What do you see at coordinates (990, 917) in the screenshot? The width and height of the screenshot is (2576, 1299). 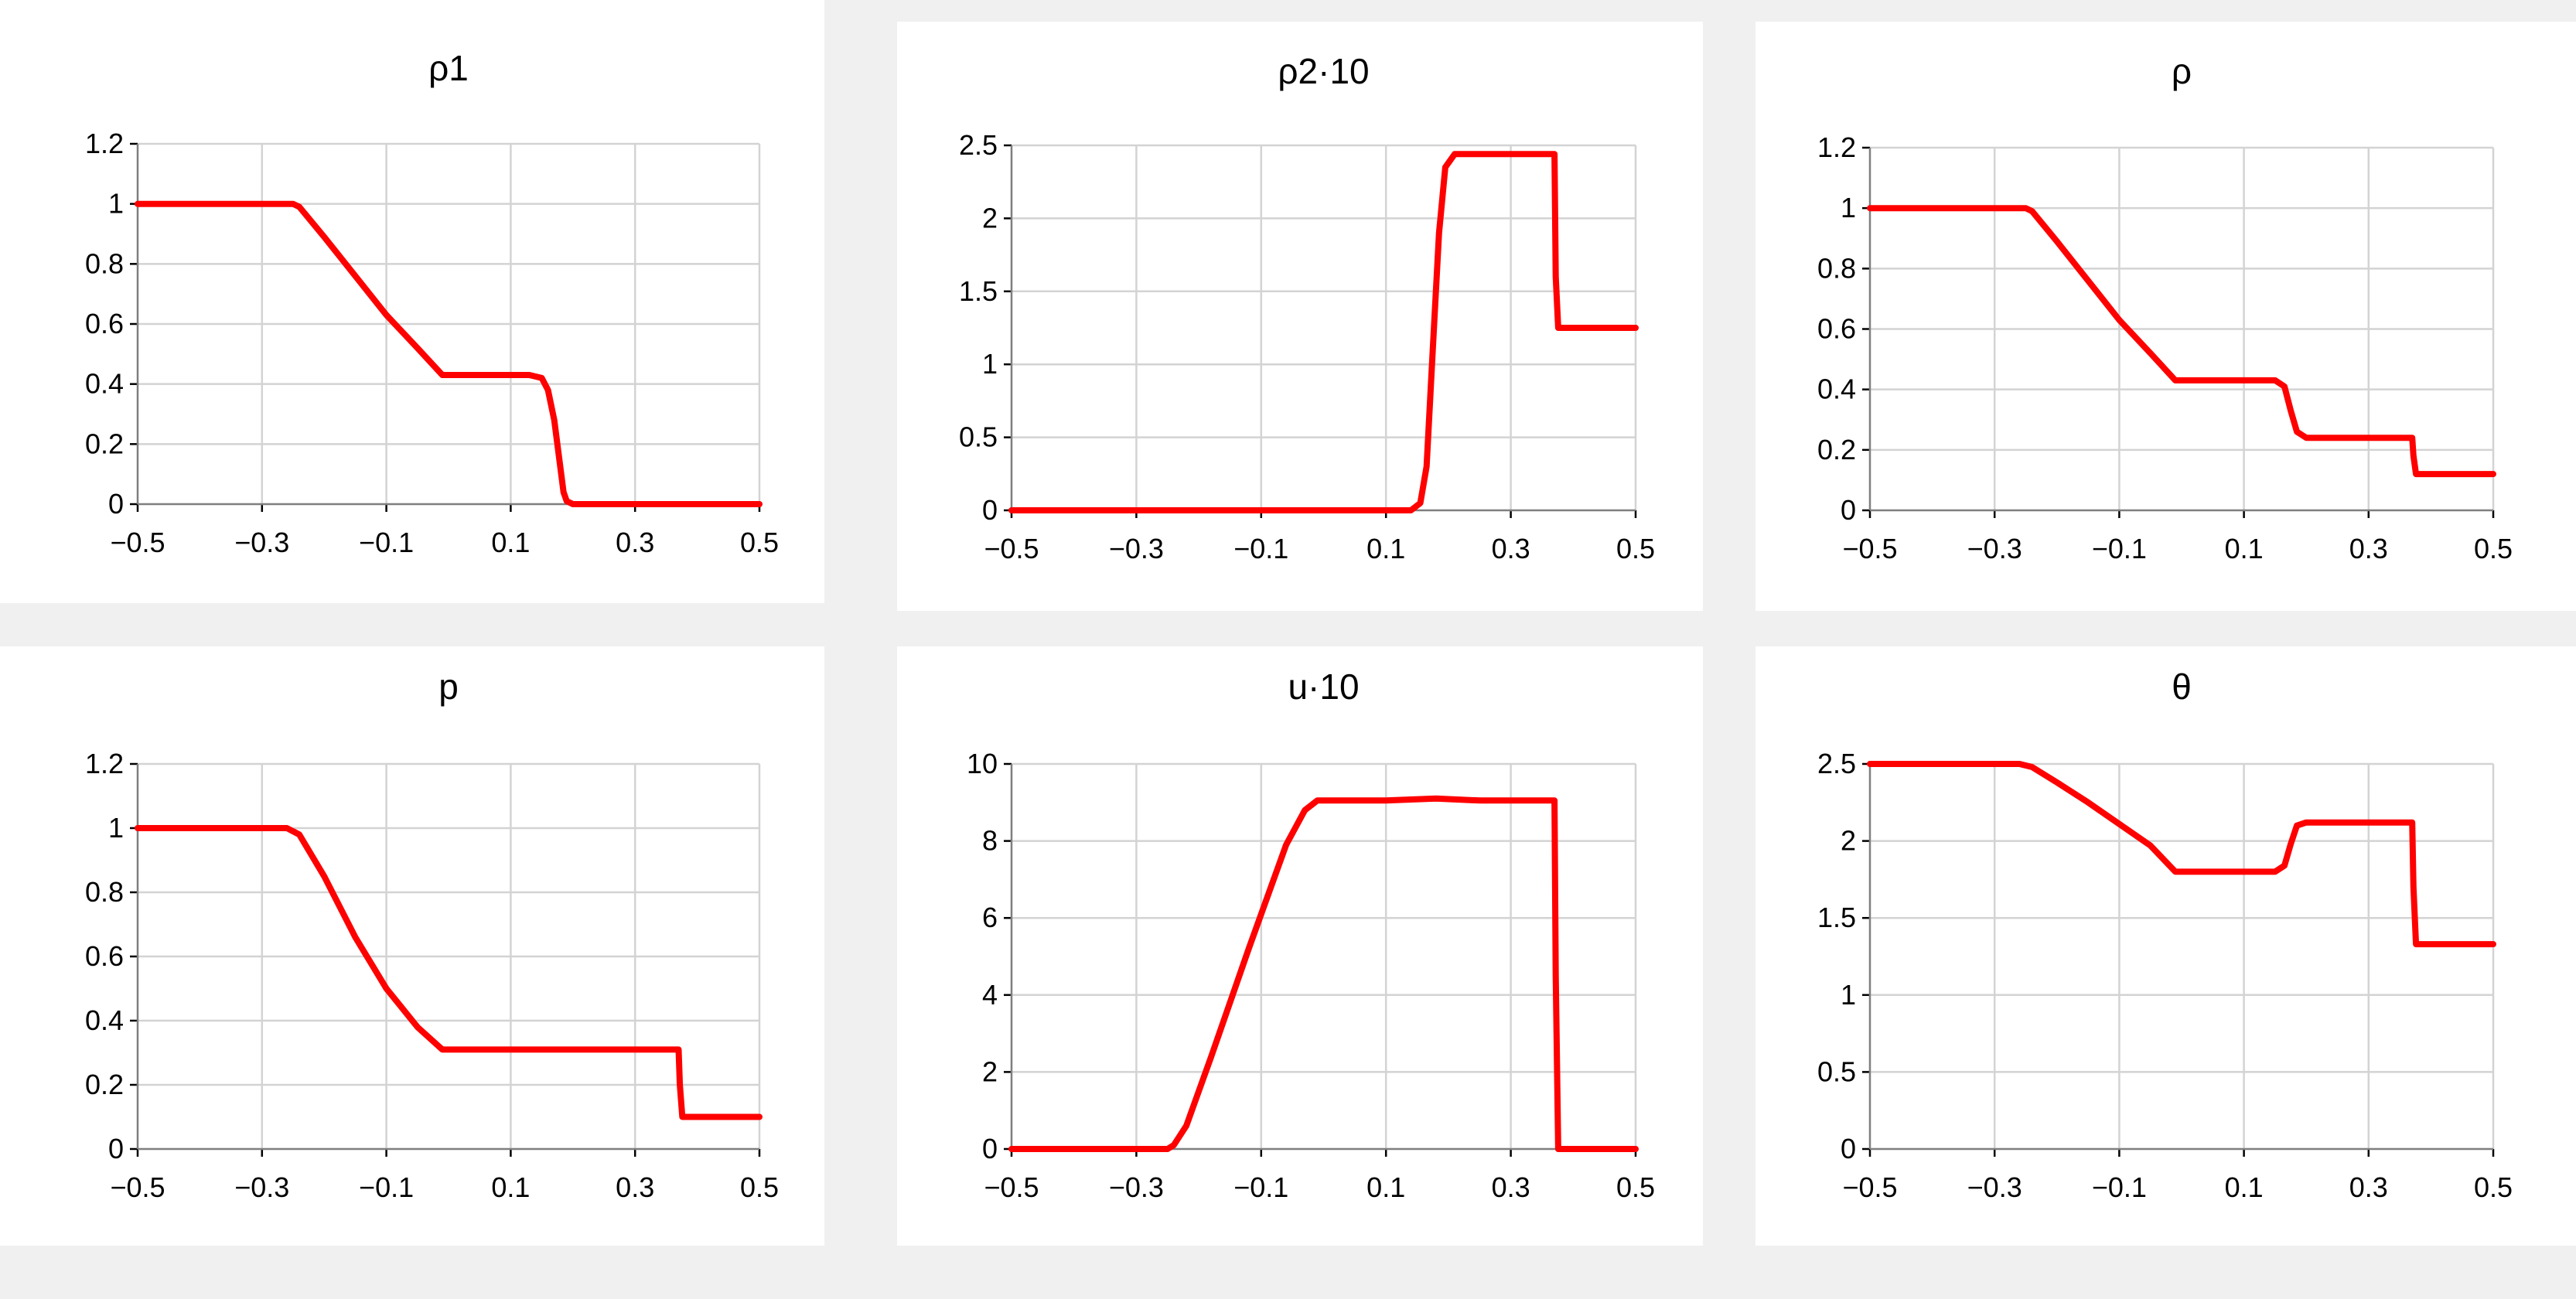 I see `y-tick-label: 6` at bounding box center [990, 917].